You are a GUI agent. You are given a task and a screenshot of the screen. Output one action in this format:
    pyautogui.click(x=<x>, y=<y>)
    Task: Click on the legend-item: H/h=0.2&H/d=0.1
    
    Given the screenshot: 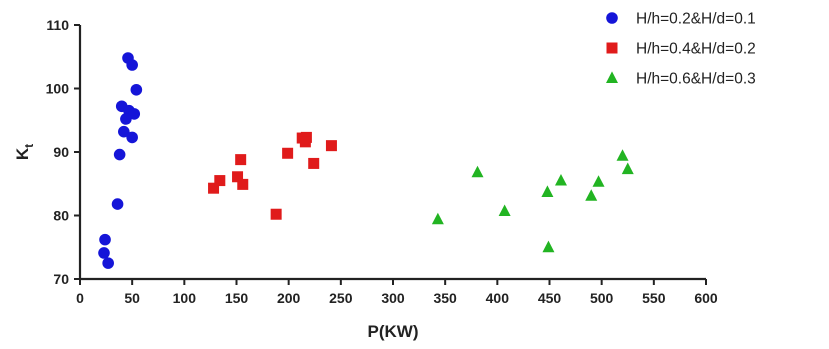 What is the action you would take?
    pyautogui.click(x=681, y=19)
    